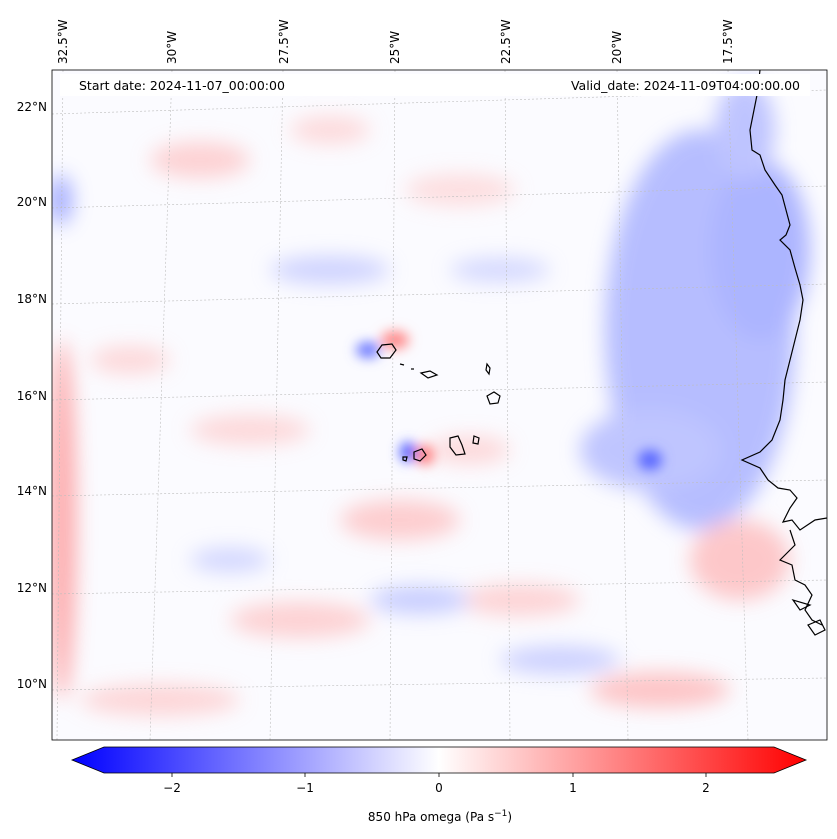 This screenshot has height=839, width=837. I want to click on latitude-labels: 22°N 20°N 18°N 16°N 14°N 12°N 10°N, so click(32, 395).